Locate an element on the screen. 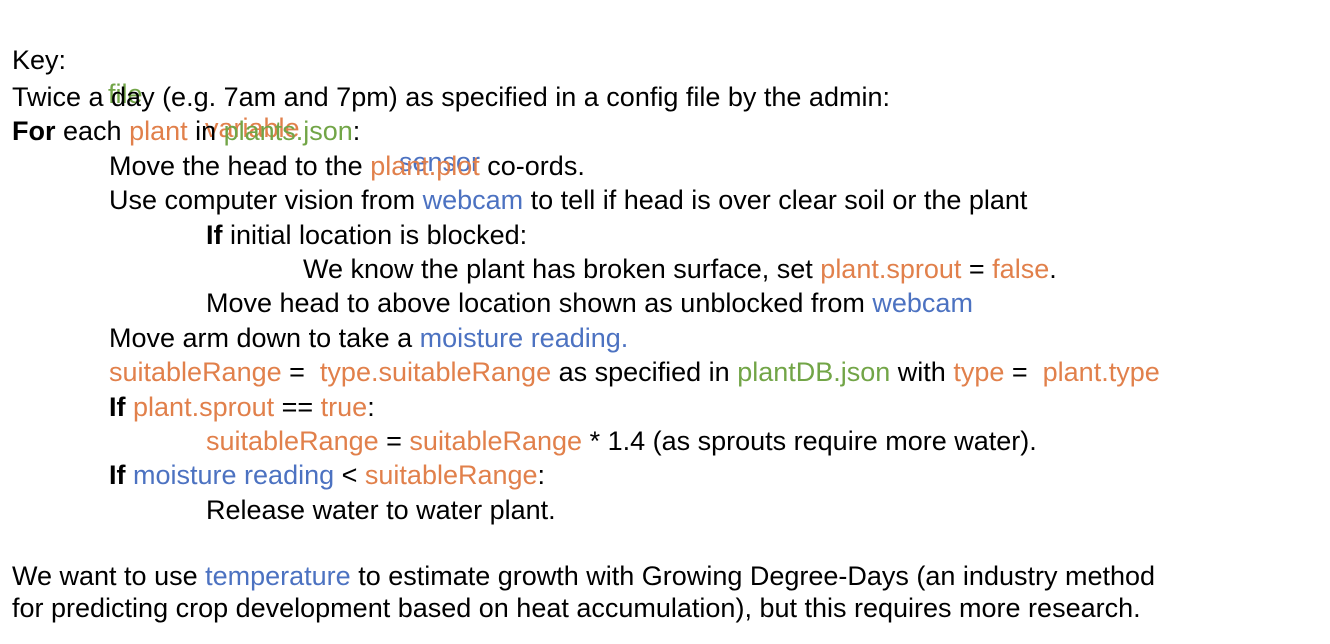  segment-text: in is located at coordinates (205, 131).